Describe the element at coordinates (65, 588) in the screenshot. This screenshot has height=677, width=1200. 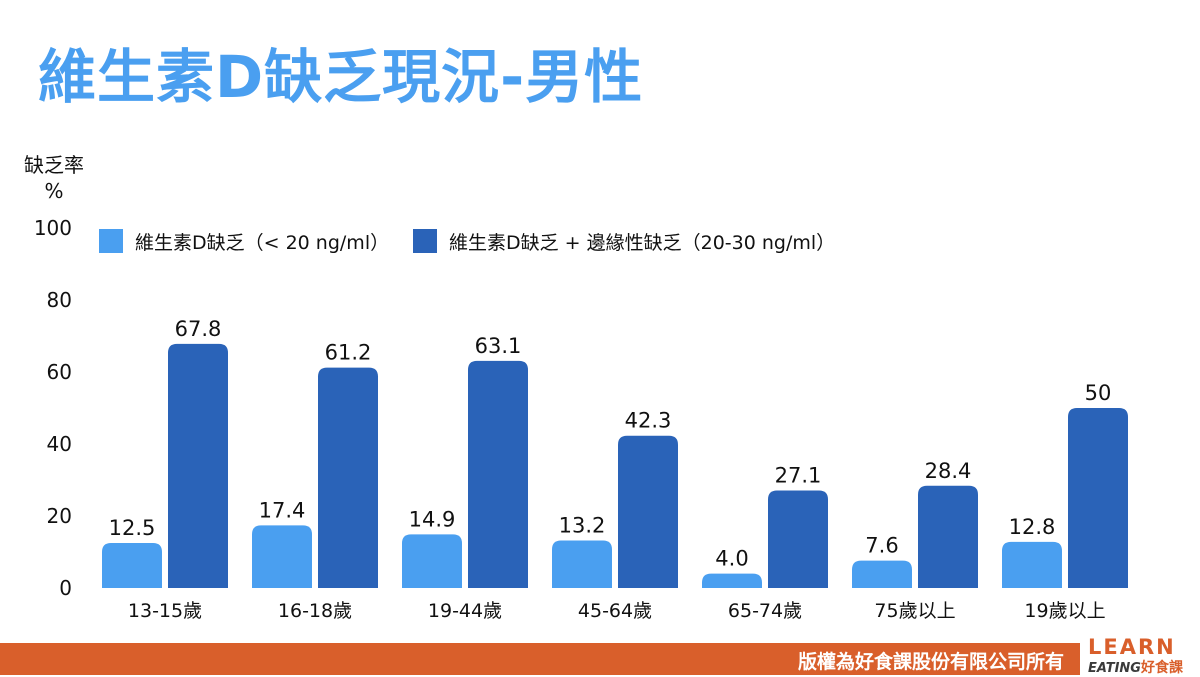
I see `y-tick-label: 0` at that location.